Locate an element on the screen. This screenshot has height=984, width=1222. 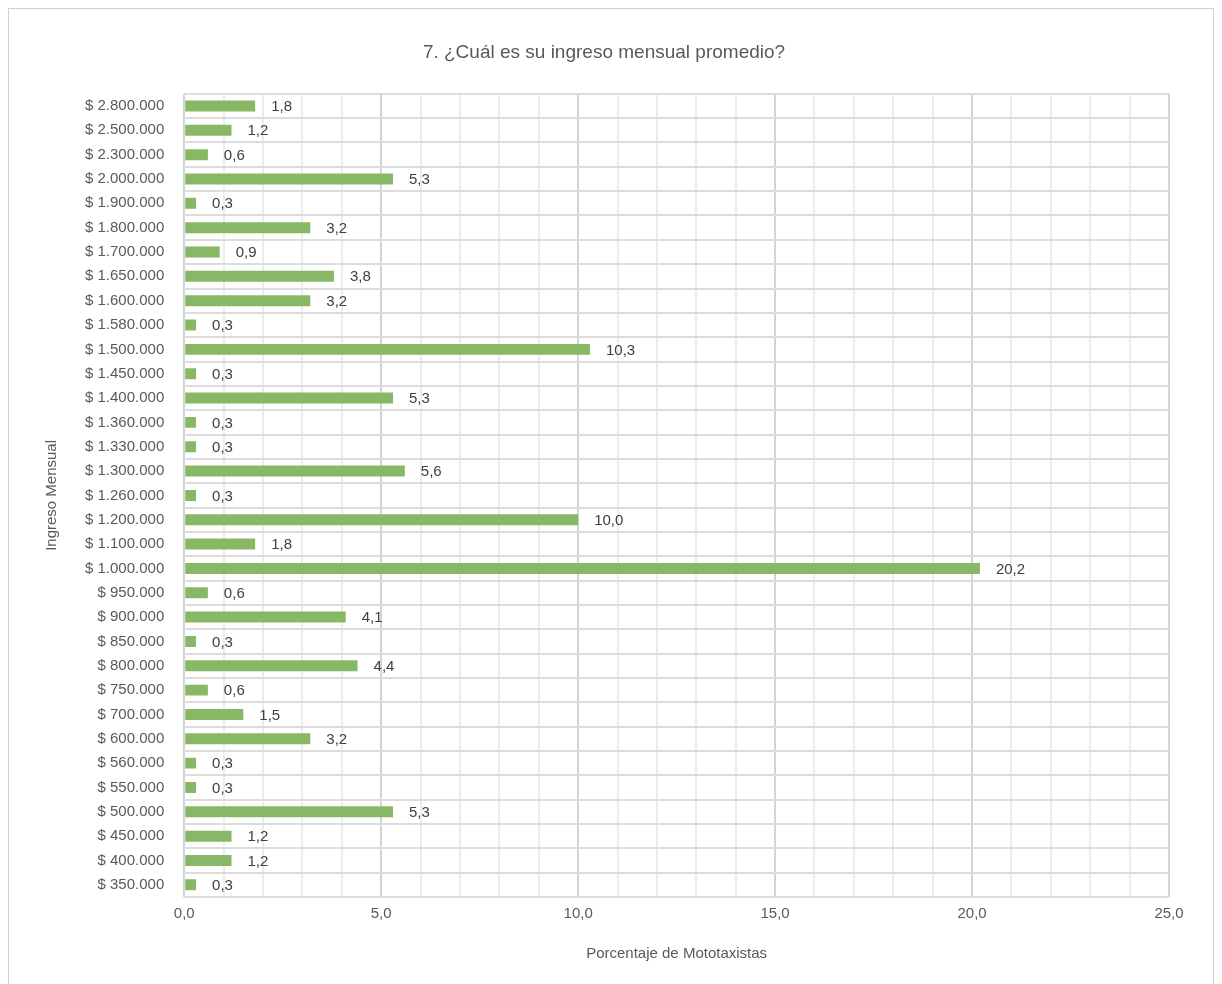
data-label: 5,6 is located at coordinates (431, 471).